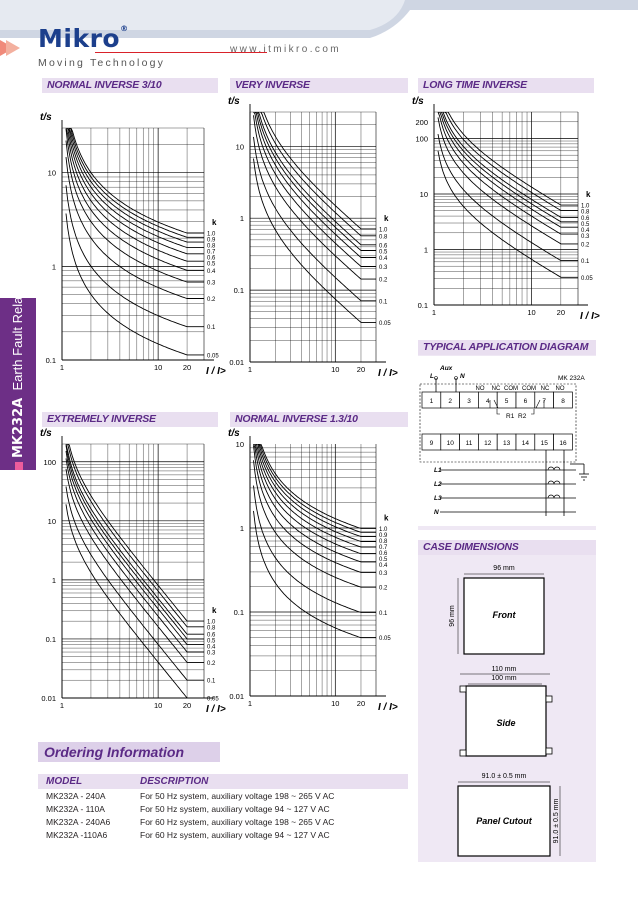 The width and height of the screenshot is (638, 902). Describe the element at coordinates (174, 781) in the screenshot. I see `ordering-col-description: DESCRIPTION` at that location.